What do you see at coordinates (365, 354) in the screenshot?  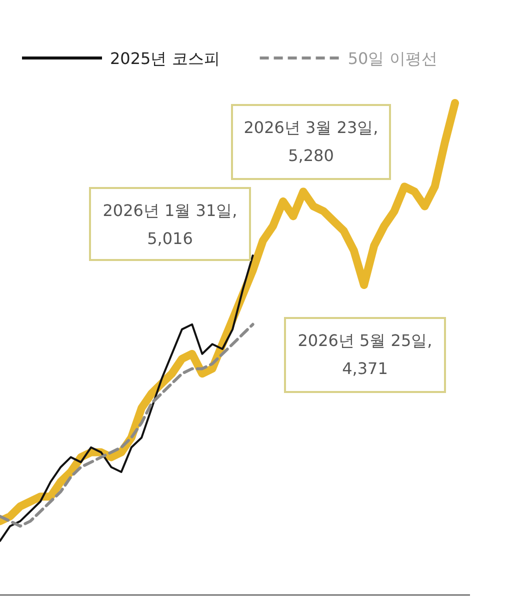 I see `annotation: 2026년 5월 25일, 4,371` at bounding box center [365, 354].